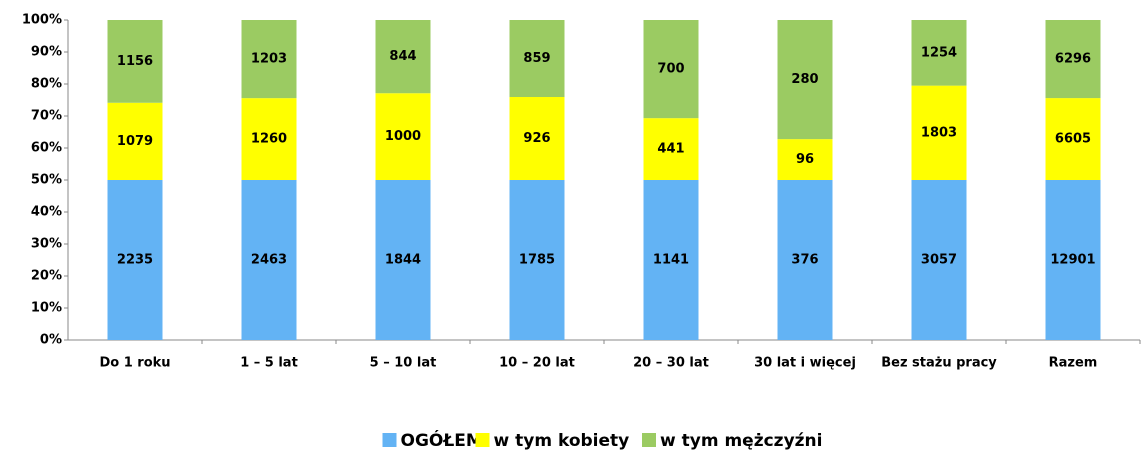 The height and width of the screenshot is (452, 1143). I want to click on data-label: 12901, so click(1072, 260).